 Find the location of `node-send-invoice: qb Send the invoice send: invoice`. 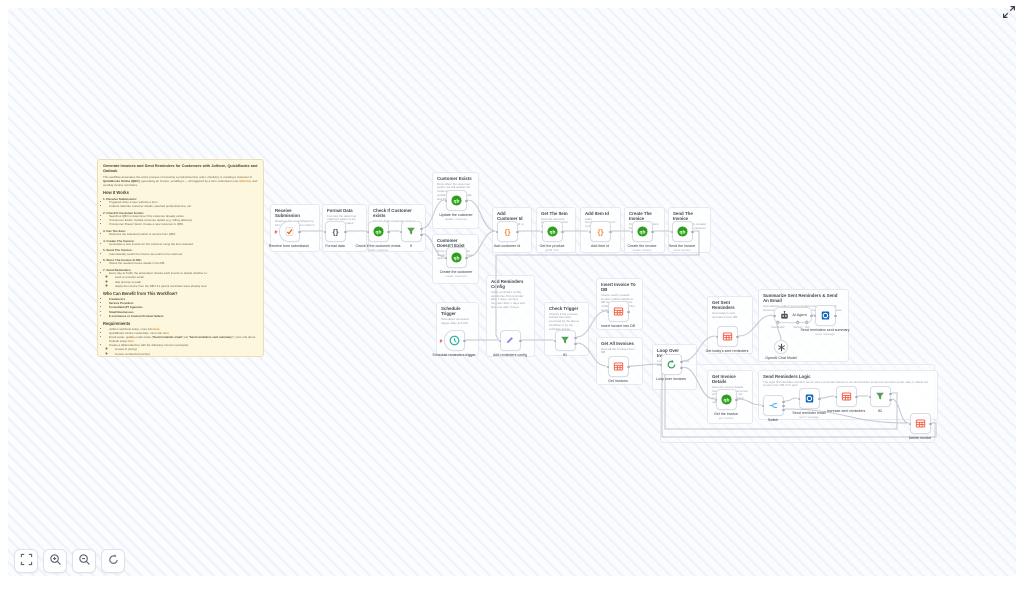

node-send-invoice: qb Send the invoice send: invoice is located at coordinates (682, 236).